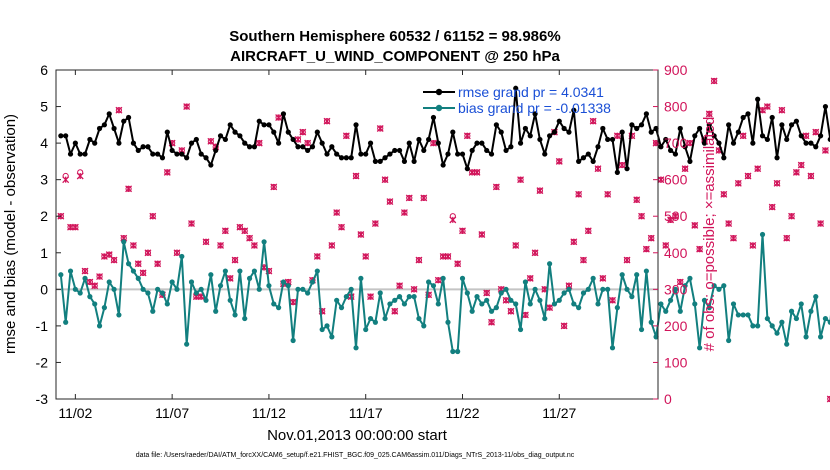  What do you see at coordinates (676, 216) in the screenshot?
I see `y2-tick-label: 500` at bounding box center [676, 216].